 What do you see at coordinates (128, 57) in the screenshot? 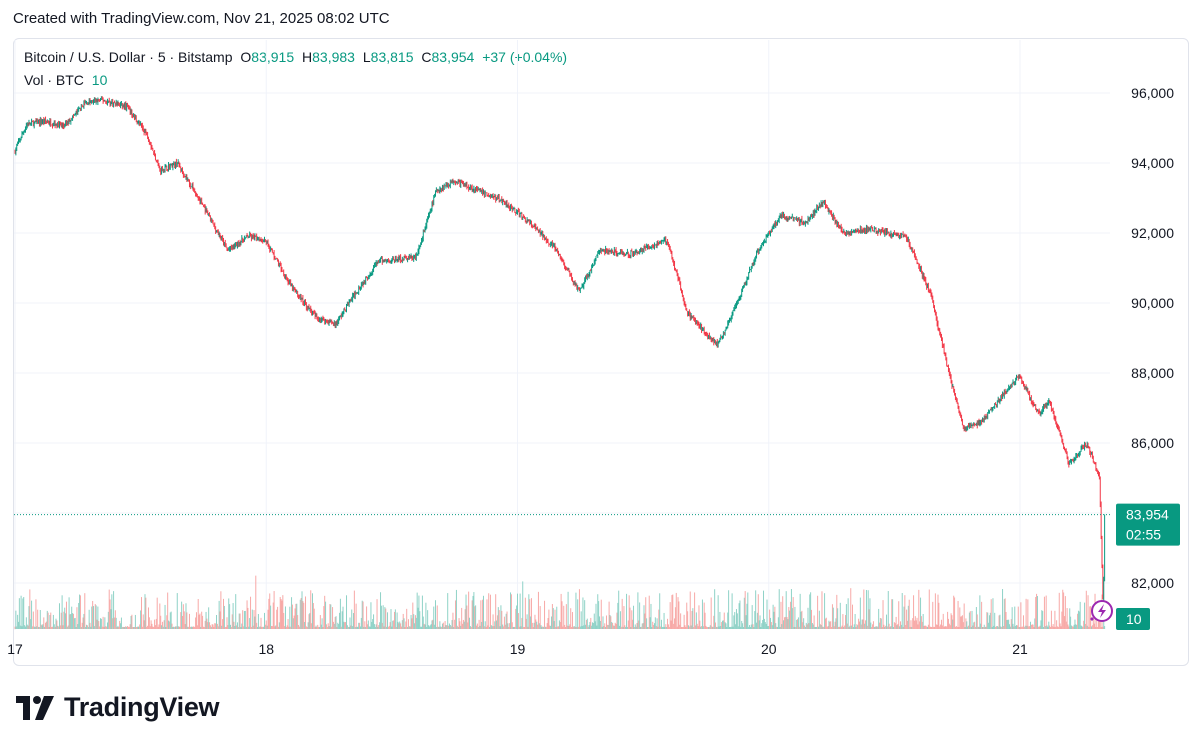
I see `symbol-name: Bitcoin / U.S. Dollar · 5 · Bitstamp` at bounding box center [128, 57].